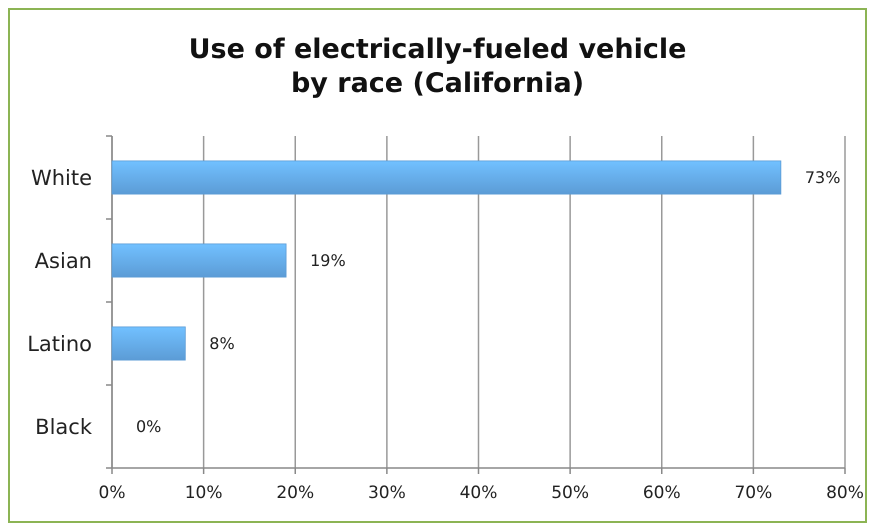 This screenshot has width=875, height=531. What do you see at coordinates (222, 344) in the screenshot?
I see `data-label: 8%` at bounding box center [222, 344].